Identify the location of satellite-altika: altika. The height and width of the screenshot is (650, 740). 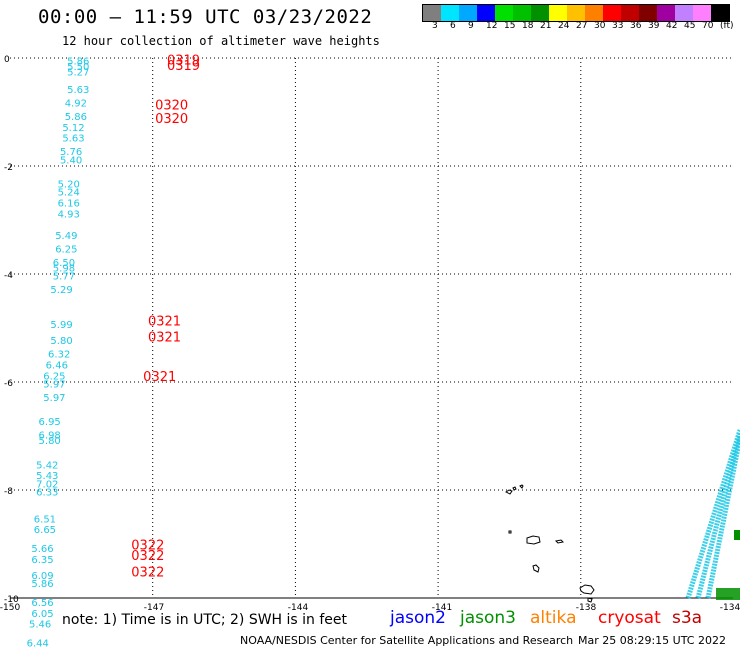
(553, 618).